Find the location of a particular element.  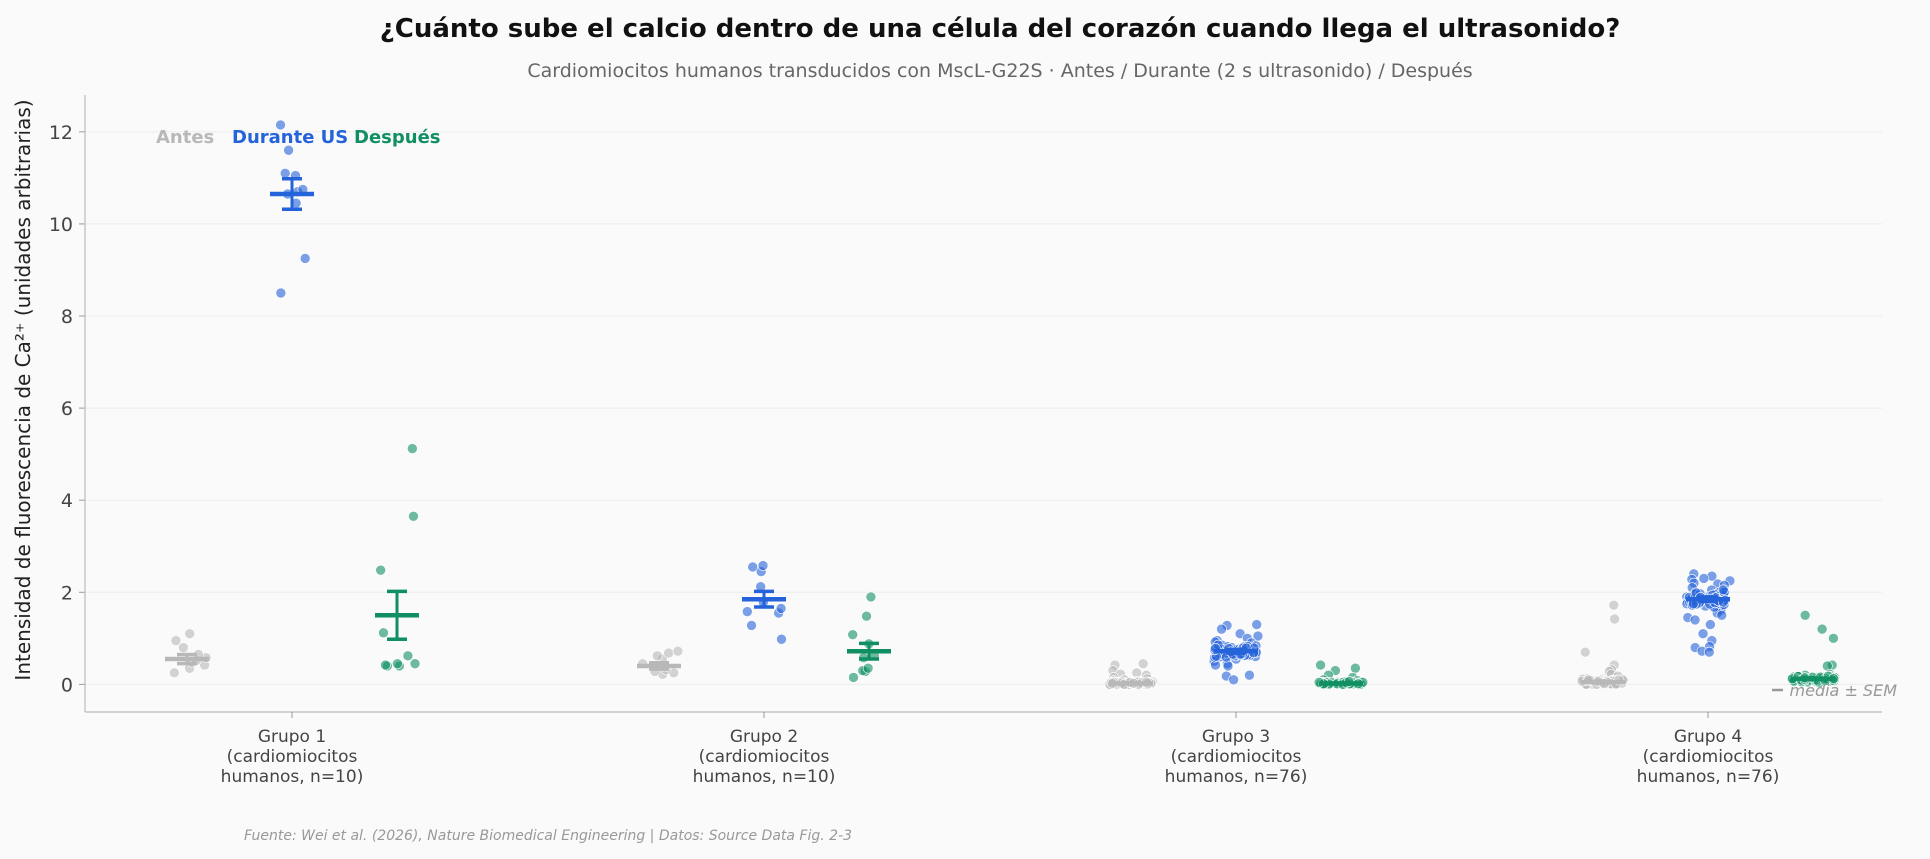

mean-sem-note: media ± SEM is located at coordinates (1844, 690).